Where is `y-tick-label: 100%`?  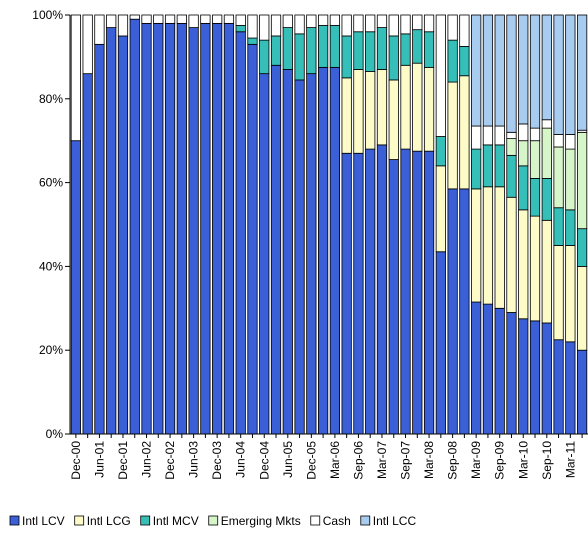 y-tick-label: 100% is located at coordinates (47, 15).